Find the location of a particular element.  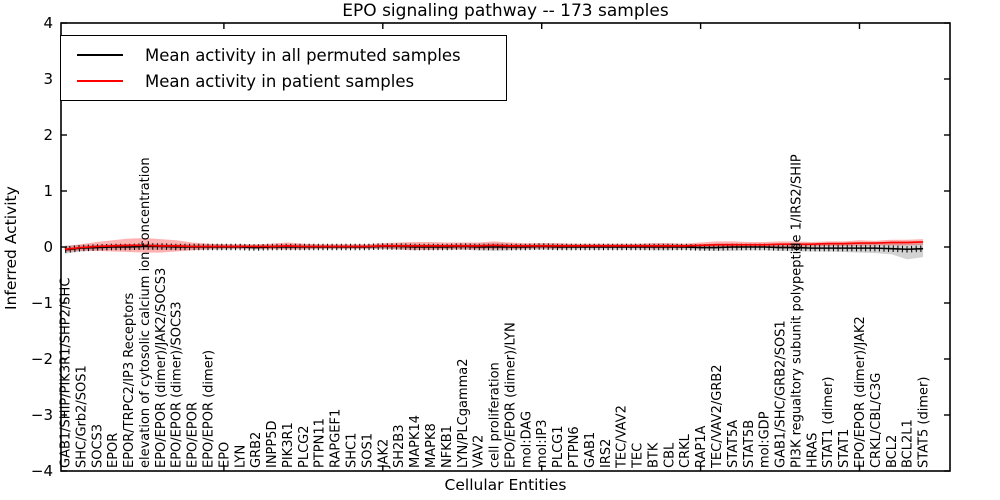

x-axis-label: Cellular Entities is located at coordinates (505, 485).